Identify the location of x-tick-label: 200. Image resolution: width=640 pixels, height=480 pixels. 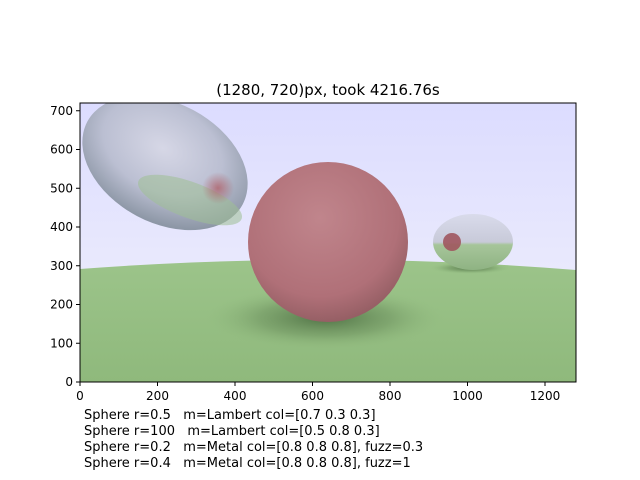
(157, 396).